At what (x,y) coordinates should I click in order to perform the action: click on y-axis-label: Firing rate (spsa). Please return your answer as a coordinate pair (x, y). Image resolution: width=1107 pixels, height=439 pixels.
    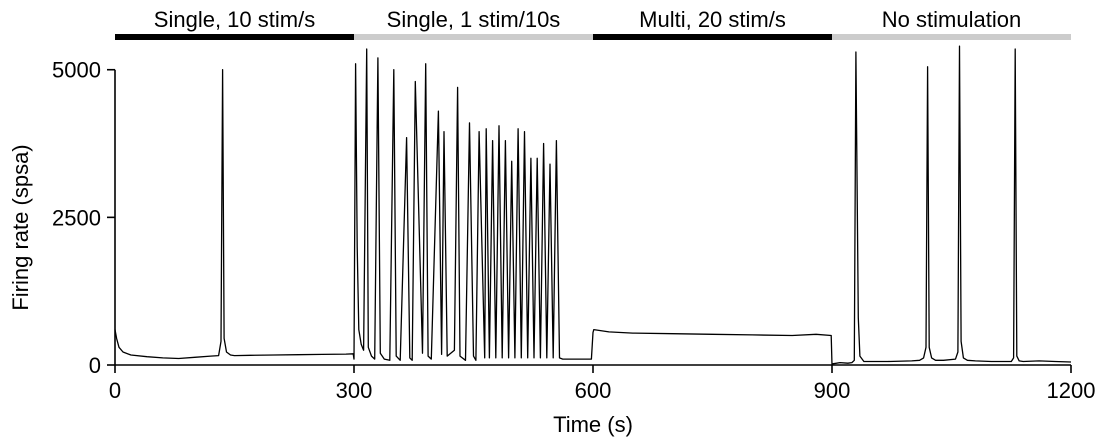
    Looking at the image, I should click on (20, 227).